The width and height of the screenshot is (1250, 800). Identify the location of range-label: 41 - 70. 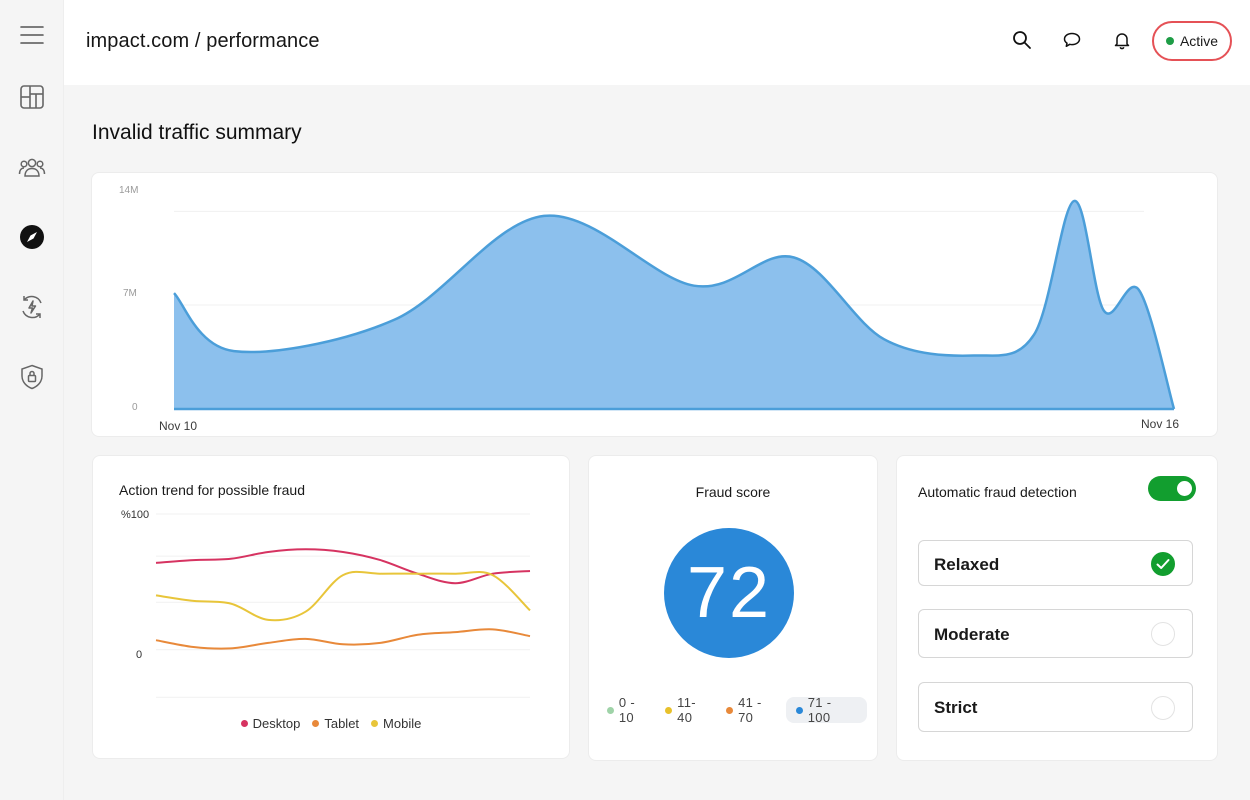
(750, 710).